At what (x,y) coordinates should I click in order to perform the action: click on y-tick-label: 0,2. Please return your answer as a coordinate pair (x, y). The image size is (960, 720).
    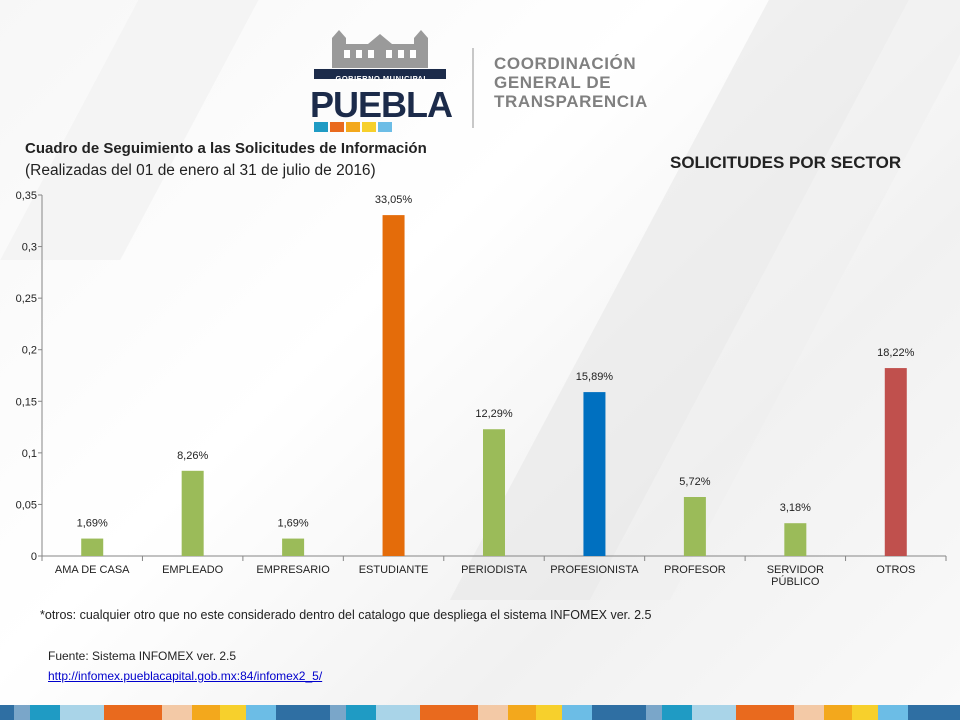
    Looking at the image, I should click on (29, 351).